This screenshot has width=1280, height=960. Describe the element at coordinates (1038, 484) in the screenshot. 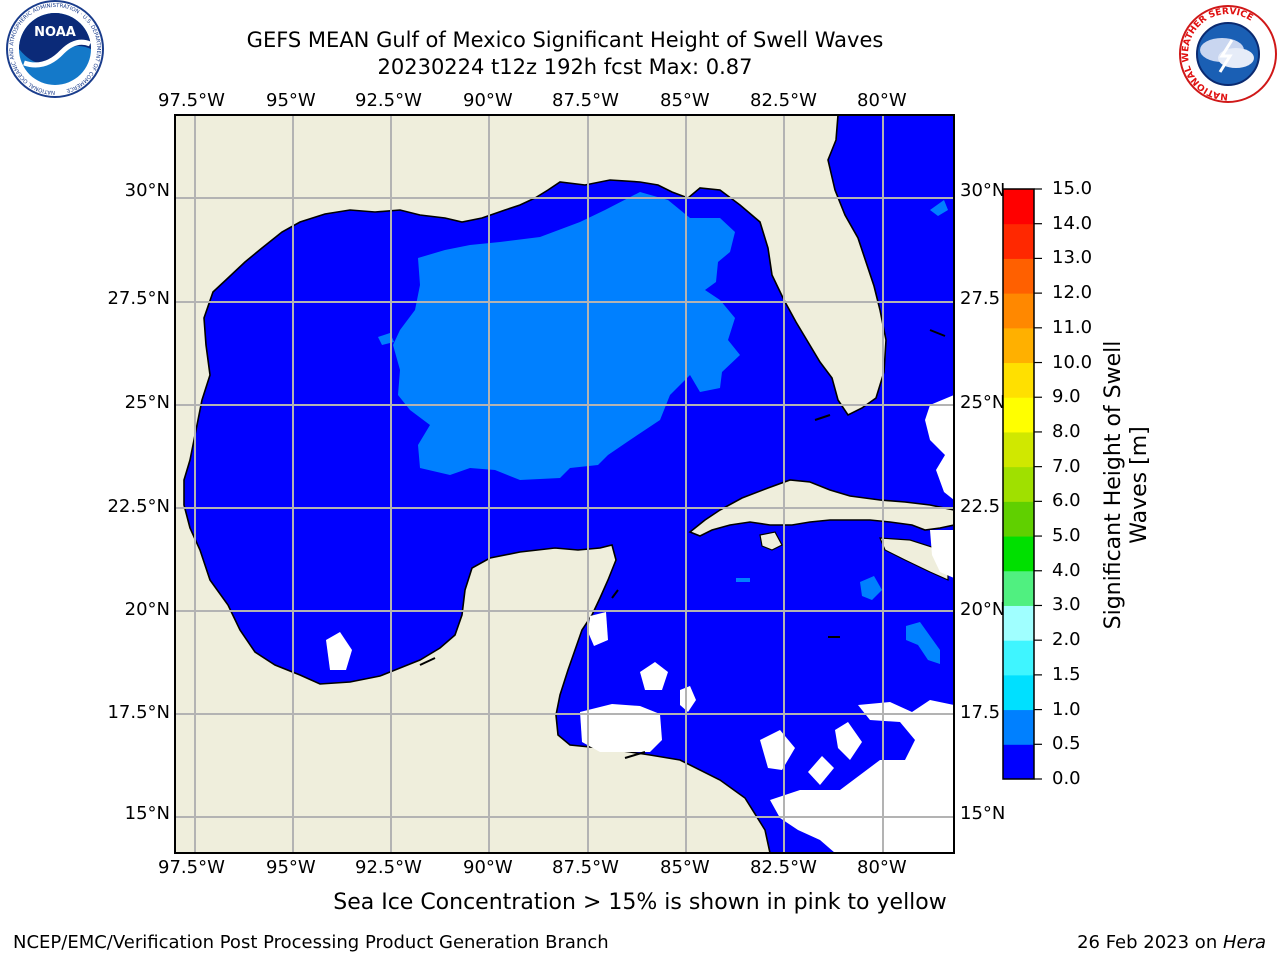

I see `colorbar-ticks` at that location.